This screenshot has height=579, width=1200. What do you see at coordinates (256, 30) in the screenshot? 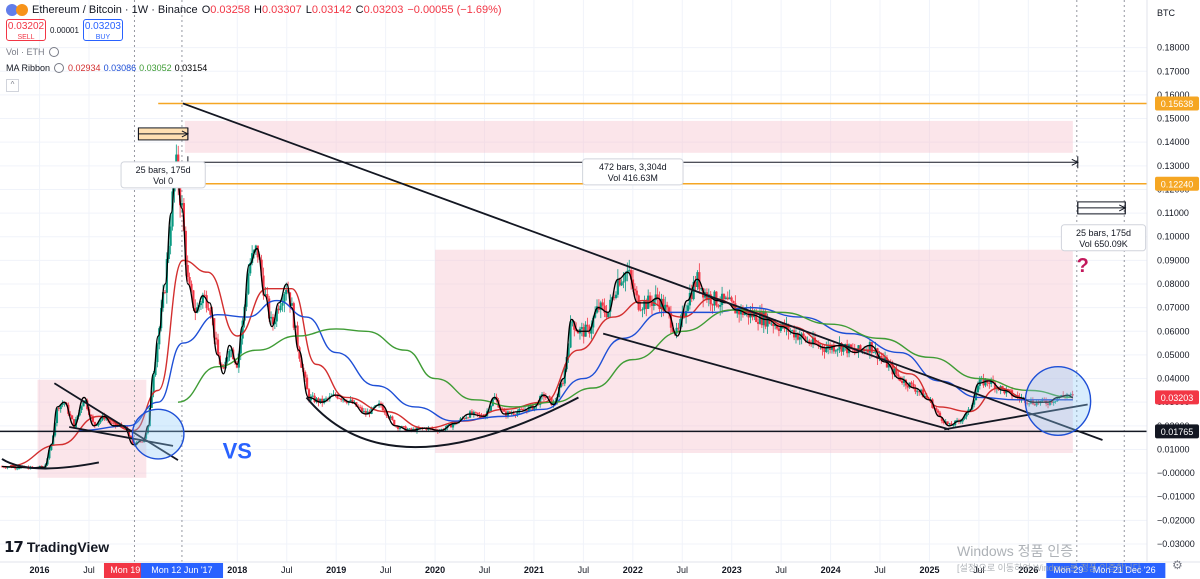
I see `trade-buttons: 0.03202 SELL 0.00001 0.03203 BUY` at bounding box center [256, 30].